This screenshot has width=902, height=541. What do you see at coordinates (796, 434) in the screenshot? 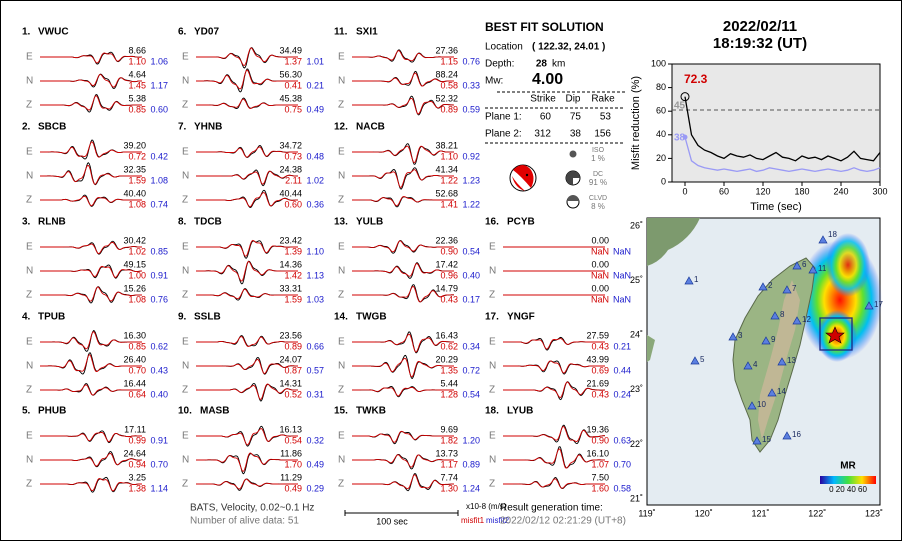
I see `station-label: 16` at bounding box center [796, 434].